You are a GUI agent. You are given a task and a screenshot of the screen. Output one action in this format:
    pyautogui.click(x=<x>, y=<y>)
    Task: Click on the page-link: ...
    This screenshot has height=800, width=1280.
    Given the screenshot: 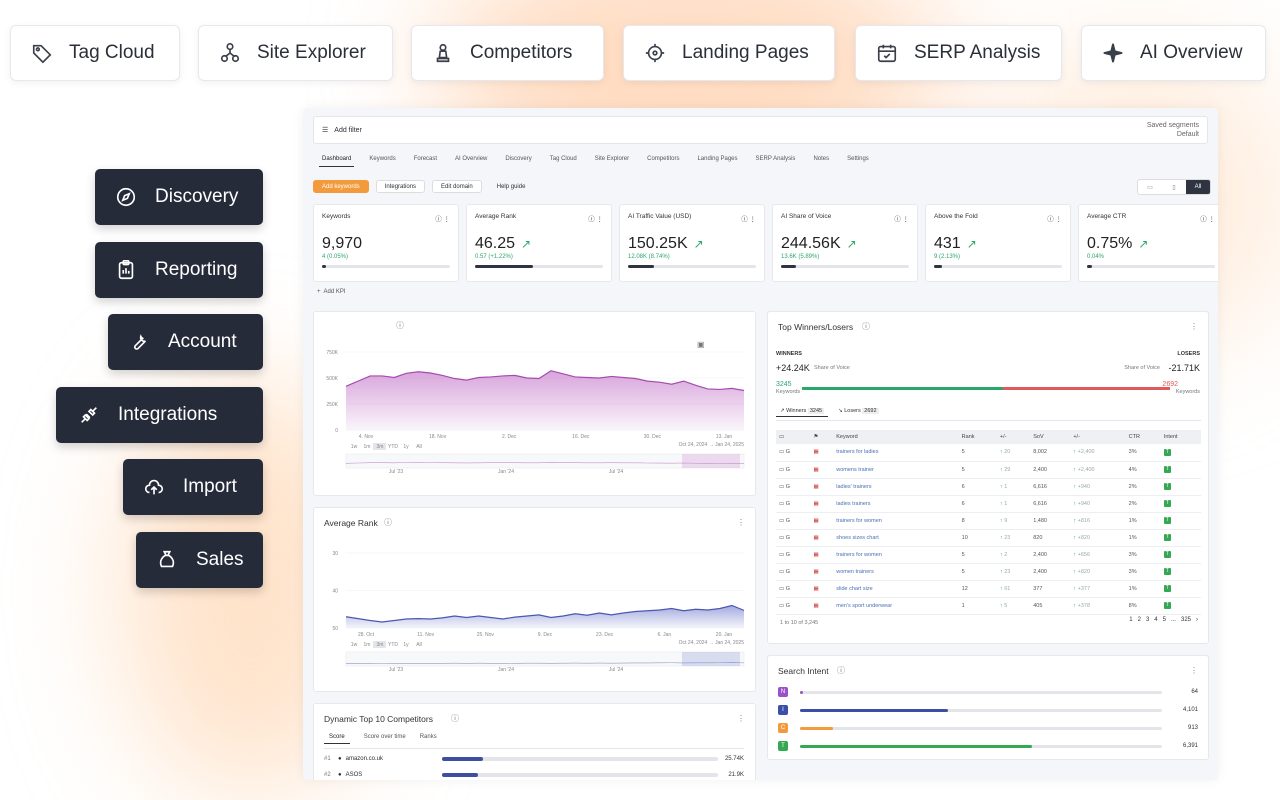 What is the action you would take?
    pyautogui.click(x=1173, y=620)
    